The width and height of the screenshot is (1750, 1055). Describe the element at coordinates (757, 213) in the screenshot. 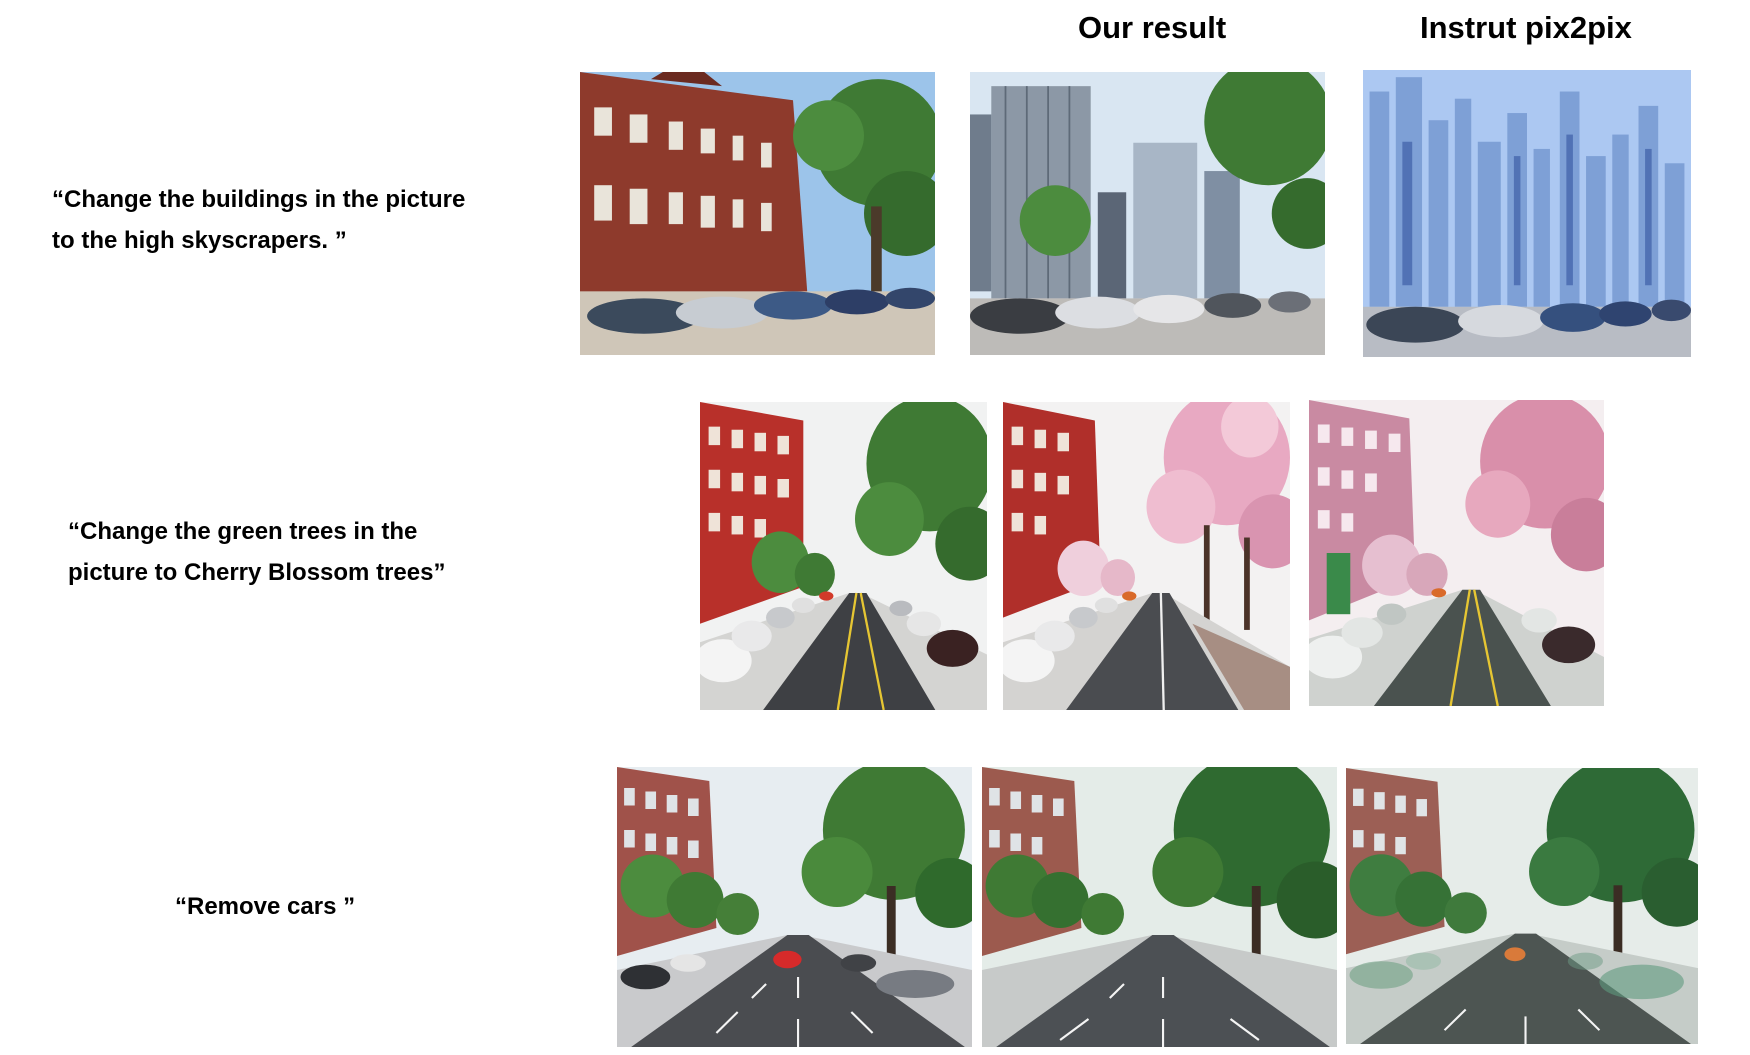

I see `row1-input-image` at that location.